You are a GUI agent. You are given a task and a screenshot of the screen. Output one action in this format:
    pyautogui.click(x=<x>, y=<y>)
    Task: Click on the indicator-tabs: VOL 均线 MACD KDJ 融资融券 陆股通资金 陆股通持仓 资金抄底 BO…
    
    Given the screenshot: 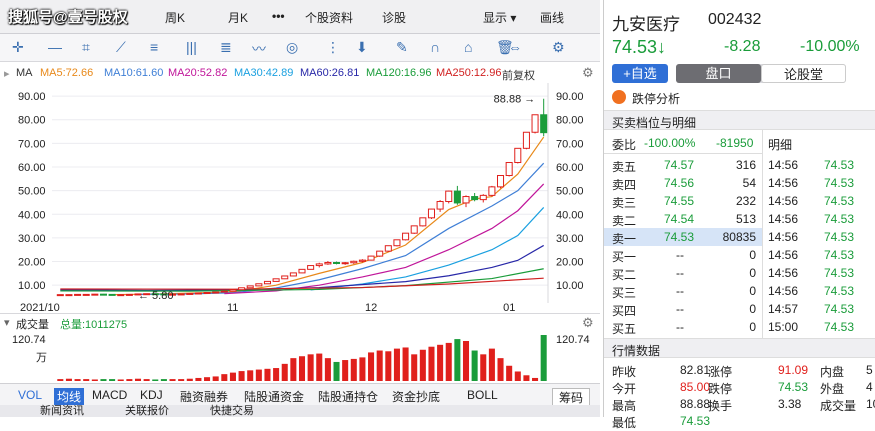 What is the action you would take?
    pyautogui.click(x=300, y=395)
    